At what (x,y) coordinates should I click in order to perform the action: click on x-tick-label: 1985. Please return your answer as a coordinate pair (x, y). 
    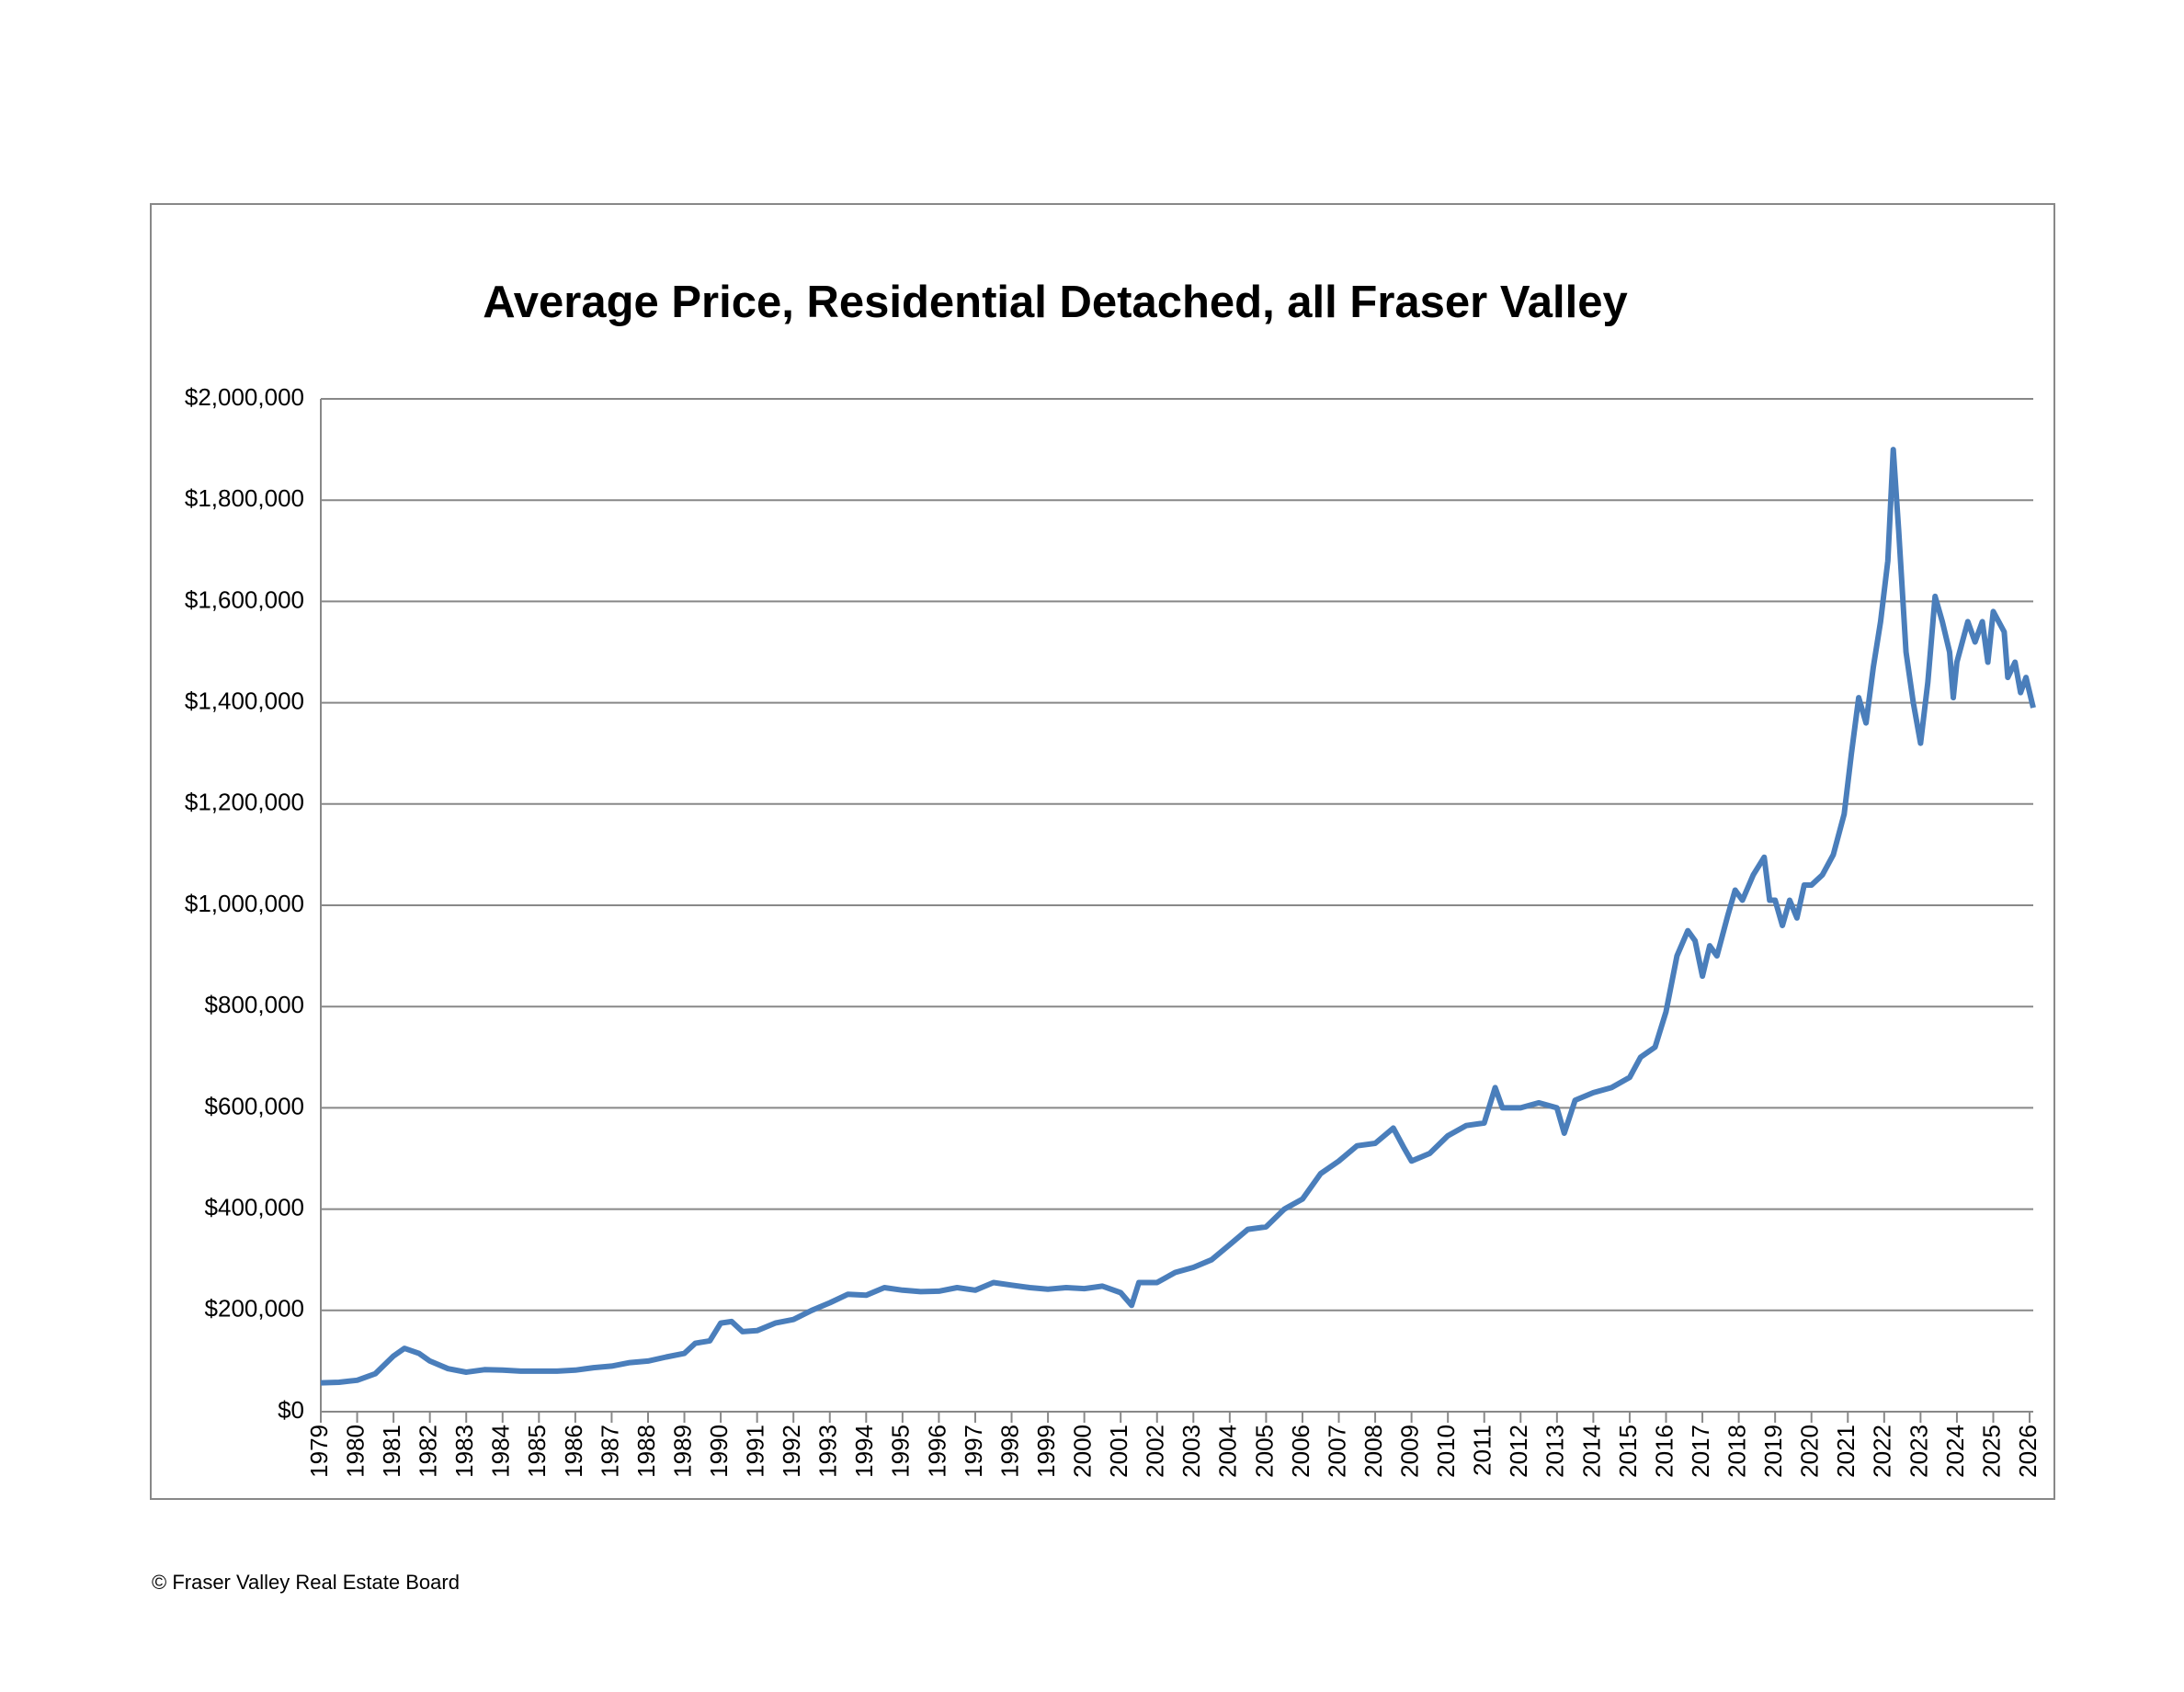
    Looking at the image, I should click on (537, 1451).